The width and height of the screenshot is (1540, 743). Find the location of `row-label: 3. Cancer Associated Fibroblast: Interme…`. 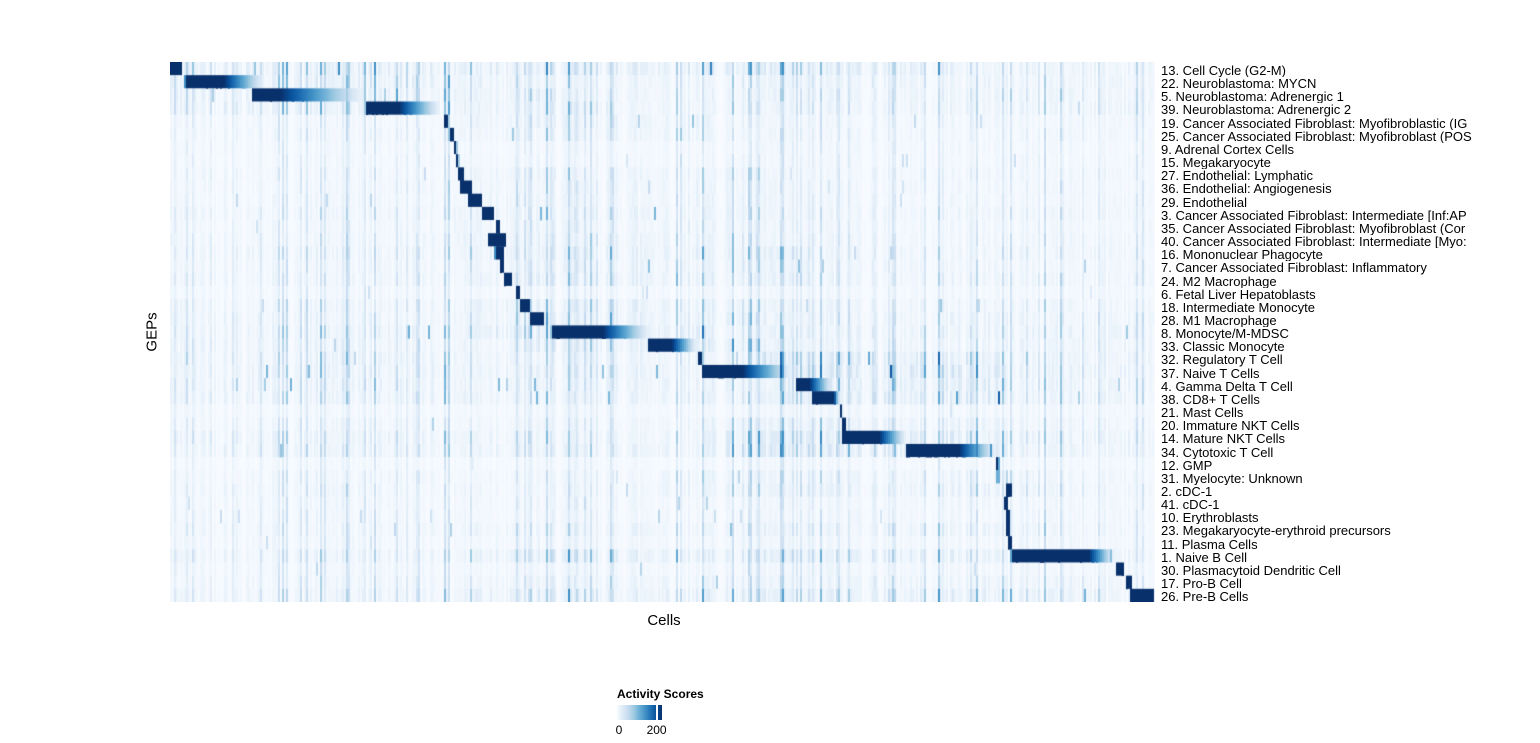

row-label: 3. Cancer Associated Fibroblast: Interme… is located at coordinates (1314, 215).